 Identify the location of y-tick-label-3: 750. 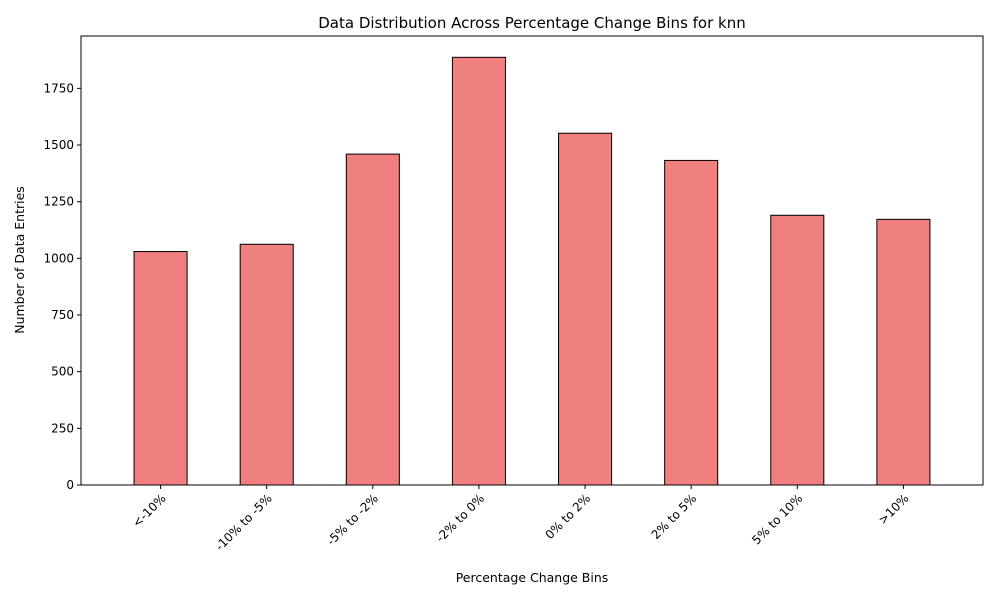
(62, 315).